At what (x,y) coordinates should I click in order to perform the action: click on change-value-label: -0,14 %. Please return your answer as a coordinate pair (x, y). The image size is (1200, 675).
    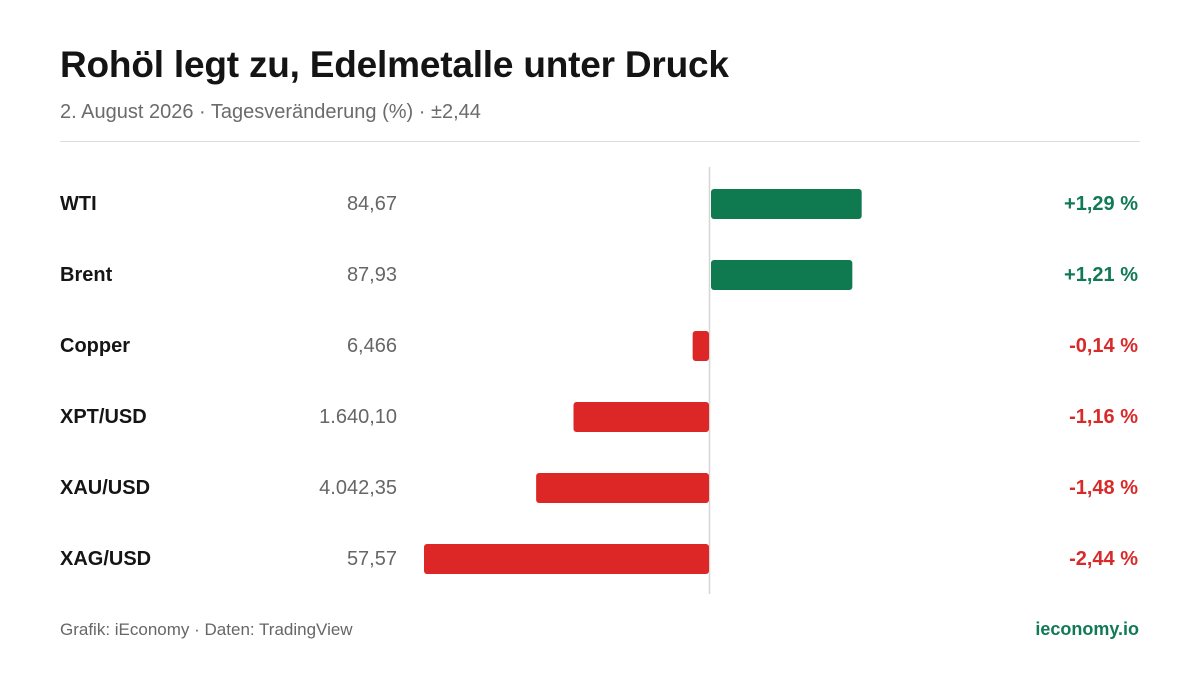
    Looking at the image, I should click on (1103, 346).